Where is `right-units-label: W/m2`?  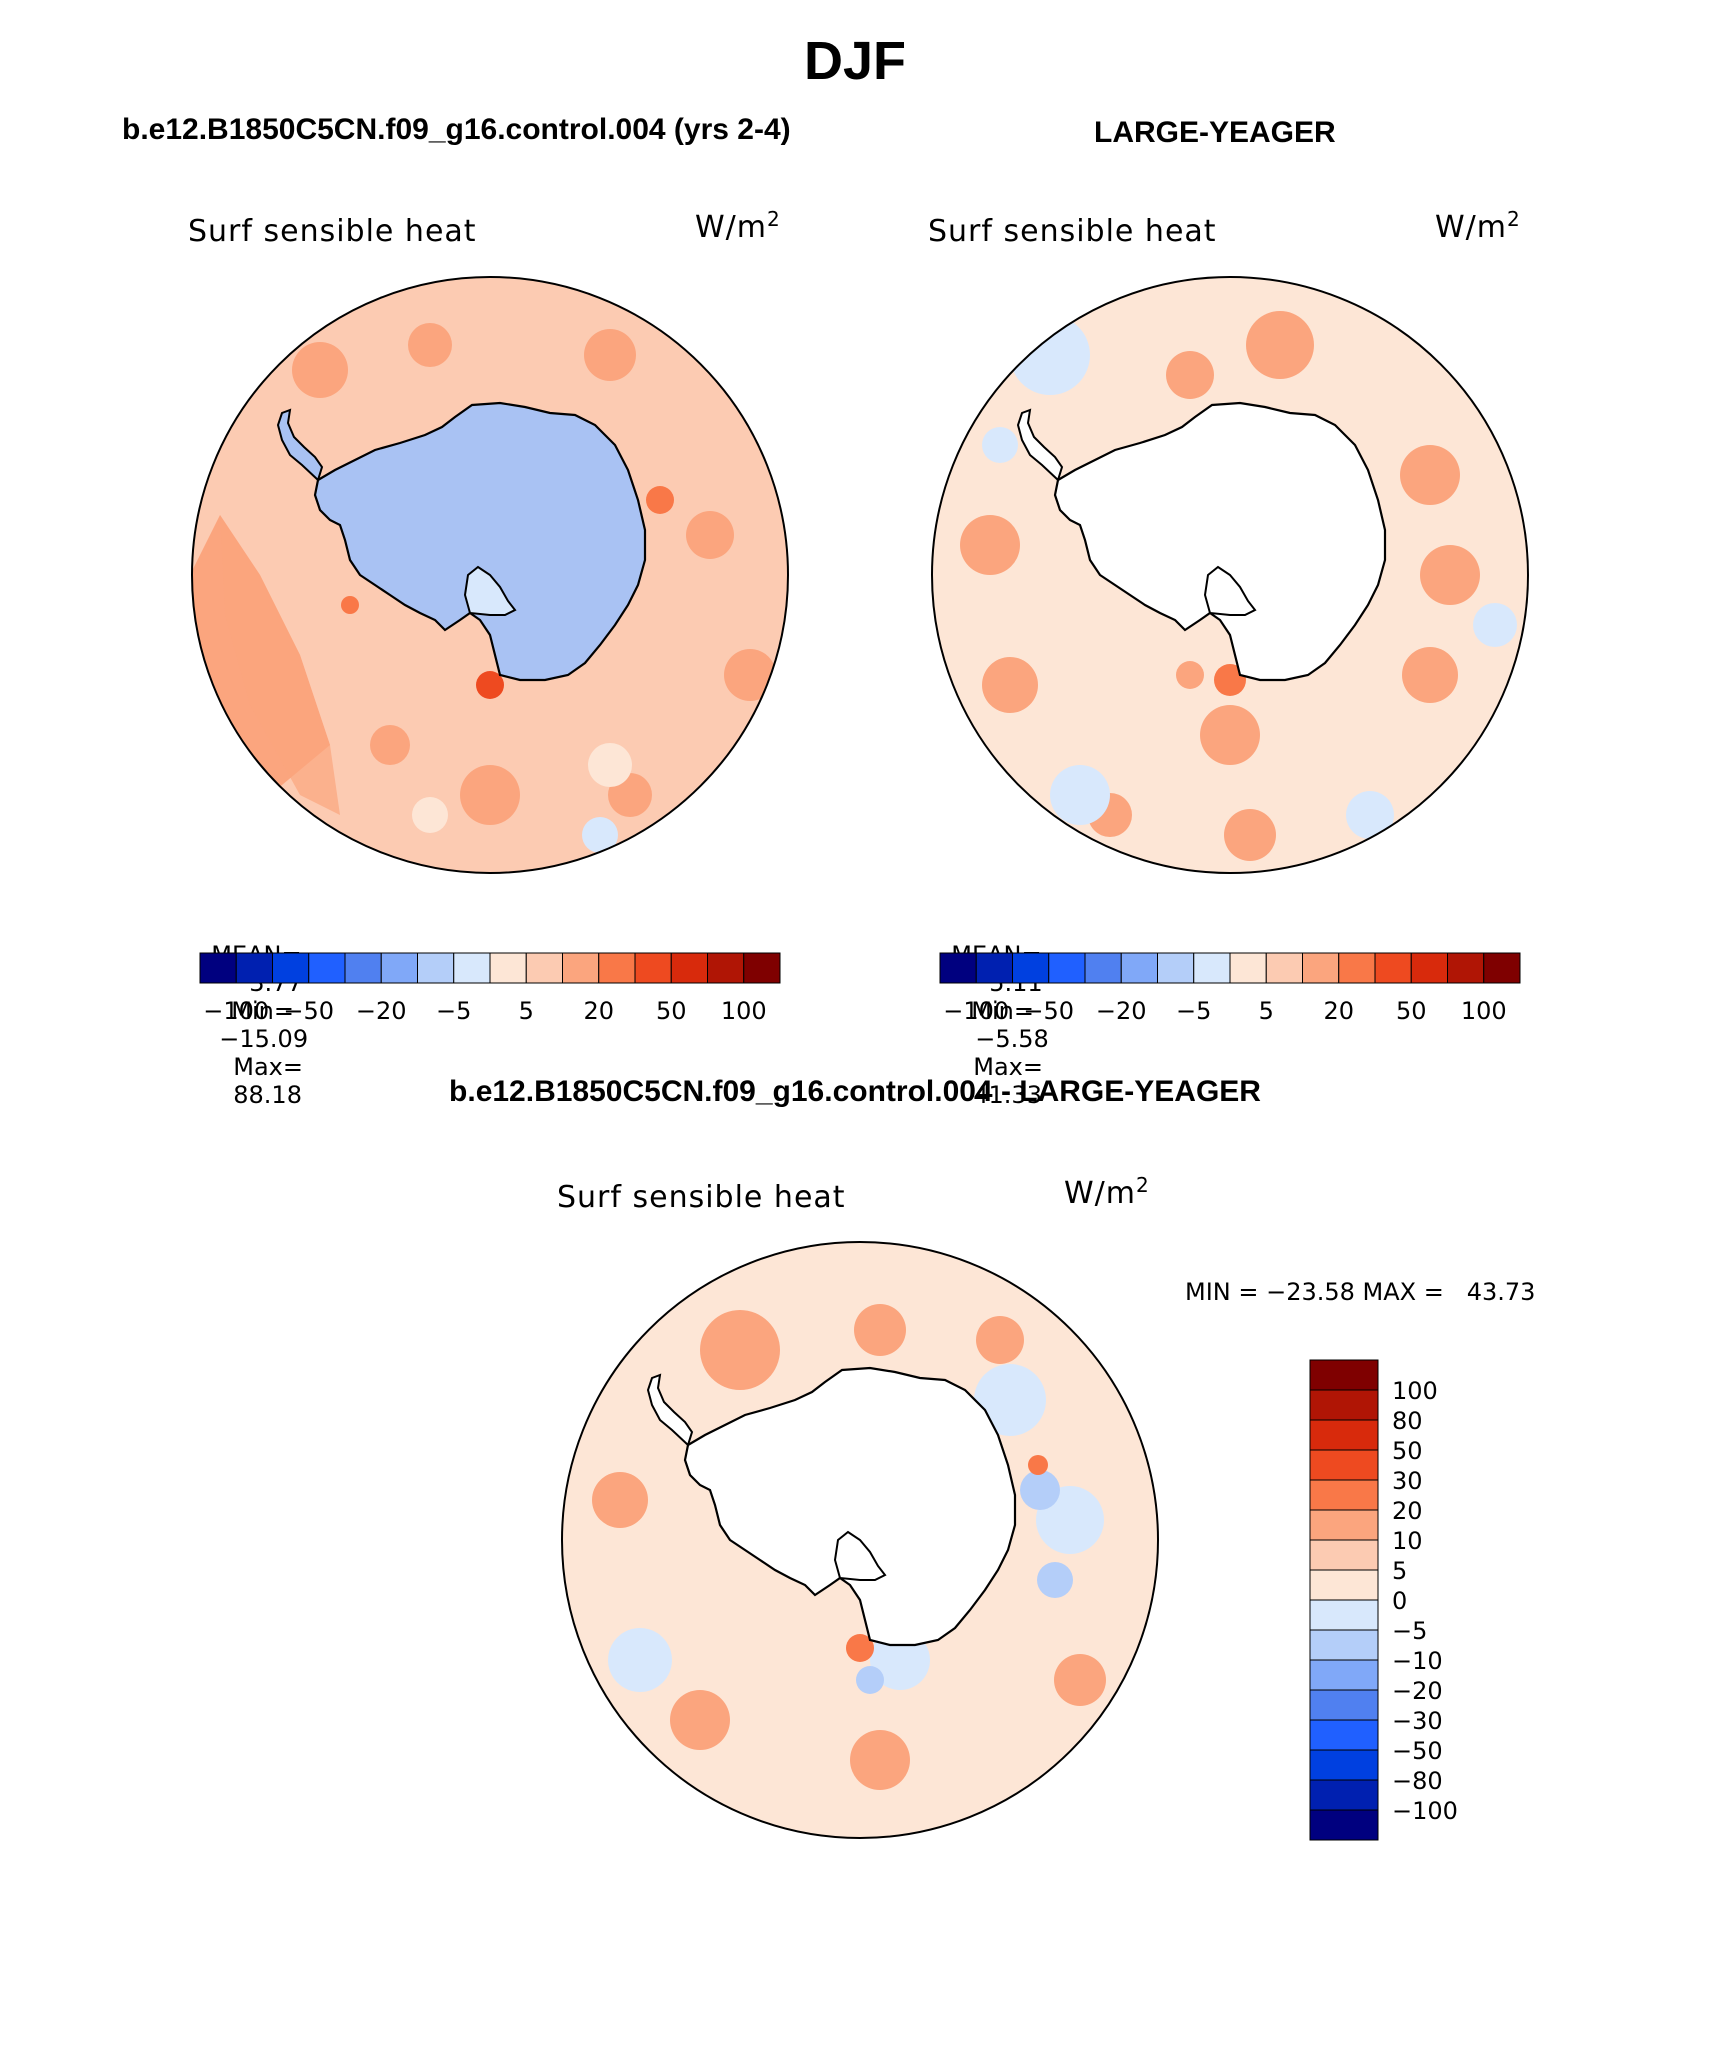
right-units-label: W/m2 is located at coordinates (1478, 226).